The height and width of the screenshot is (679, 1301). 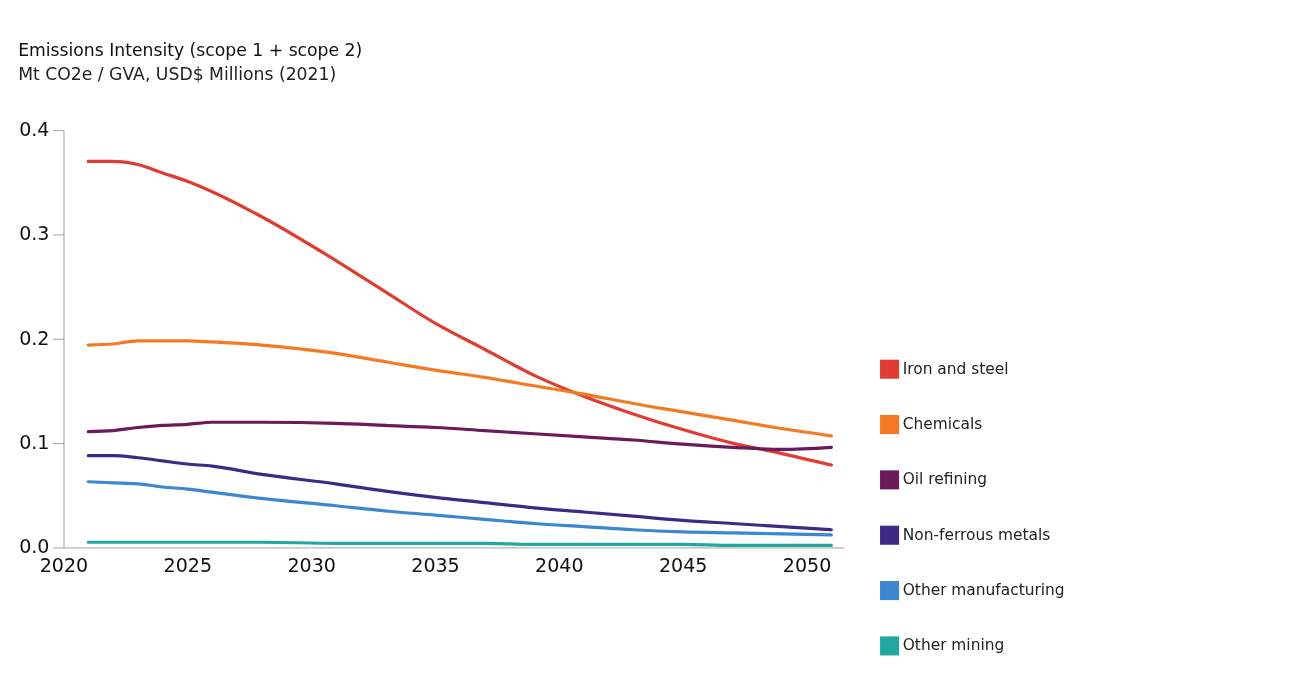 I want to click on y-tick-label: 0.4, so click(x=34, y=129).